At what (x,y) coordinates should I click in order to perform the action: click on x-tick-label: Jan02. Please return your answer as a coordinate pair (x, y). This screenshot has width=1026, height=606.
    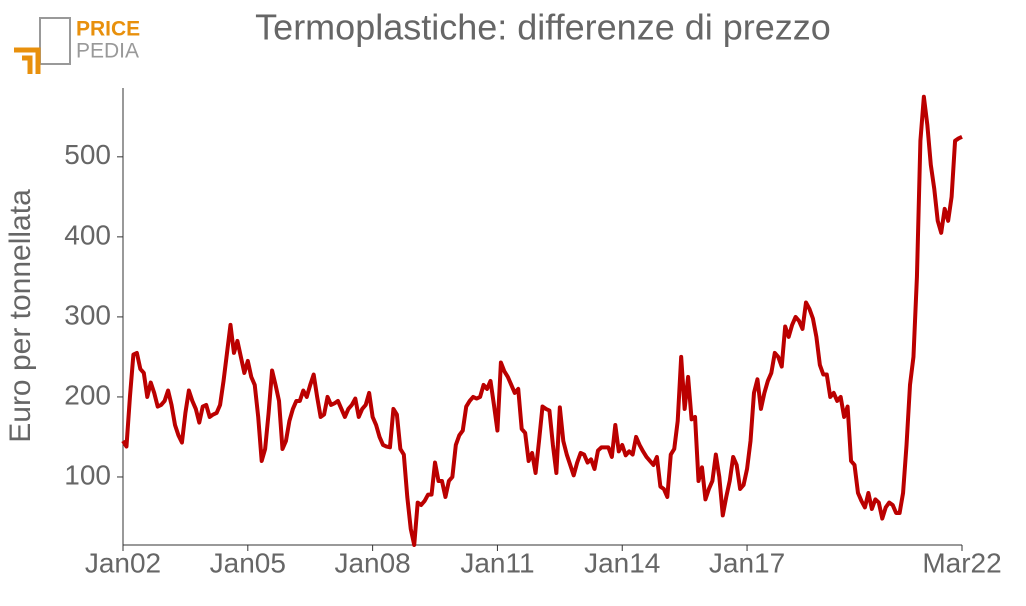
    Looking at the image, I should click on (123, 562).